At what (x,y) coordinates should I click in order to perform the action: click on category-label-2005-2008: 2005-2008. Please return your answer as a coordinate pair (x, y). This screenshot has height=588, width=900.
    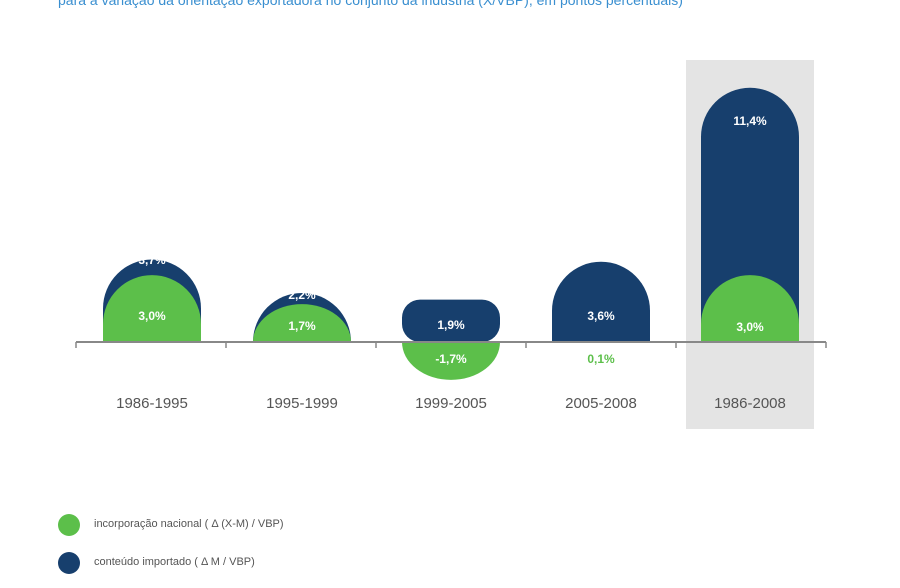
    Looking at the image, I should click on (601, 403).